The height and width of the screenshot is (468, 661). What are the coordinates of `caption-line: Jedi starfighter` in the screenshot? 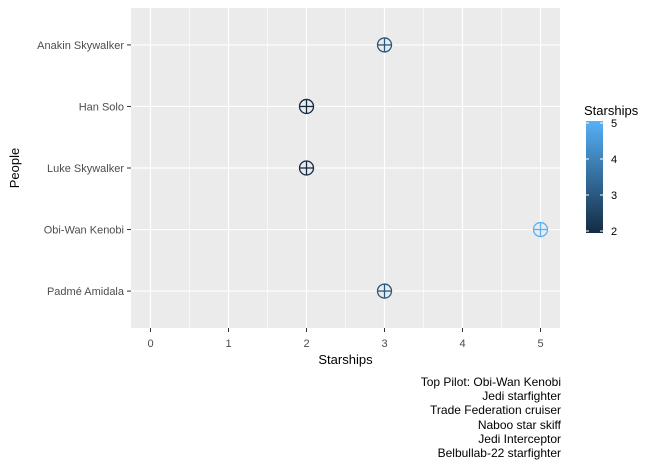 It's located at (521, 396).